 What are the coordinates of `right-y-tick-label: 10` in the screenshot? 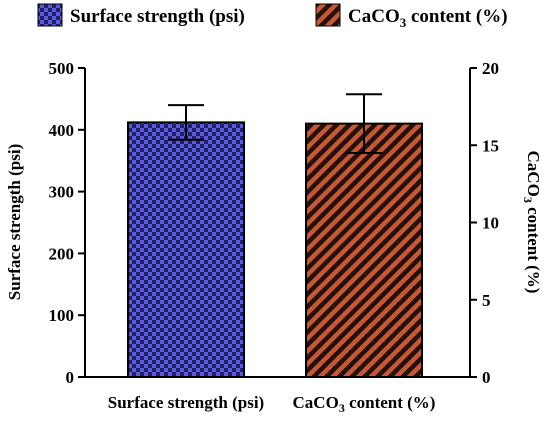 It's located at (490, 223).